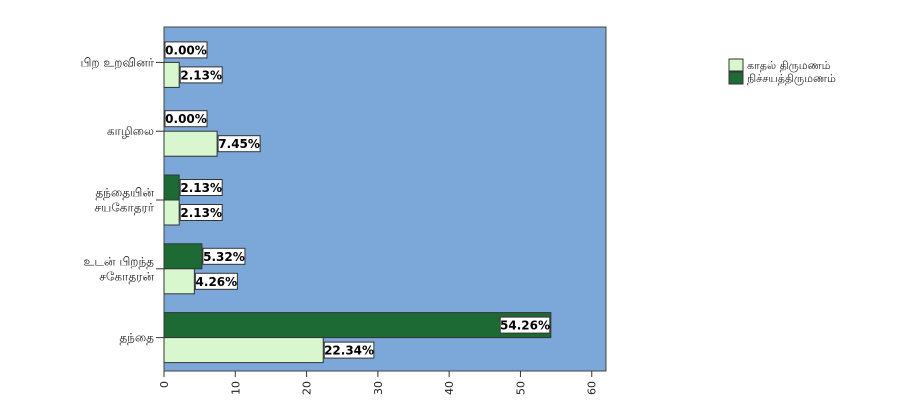 Image resolution: width=923 pixels, height=408 pixels. What do you see at coordinates (592, 388) in the screenshot?
I see `x-tick-label-6: 60` at bounding box center [592, 388].